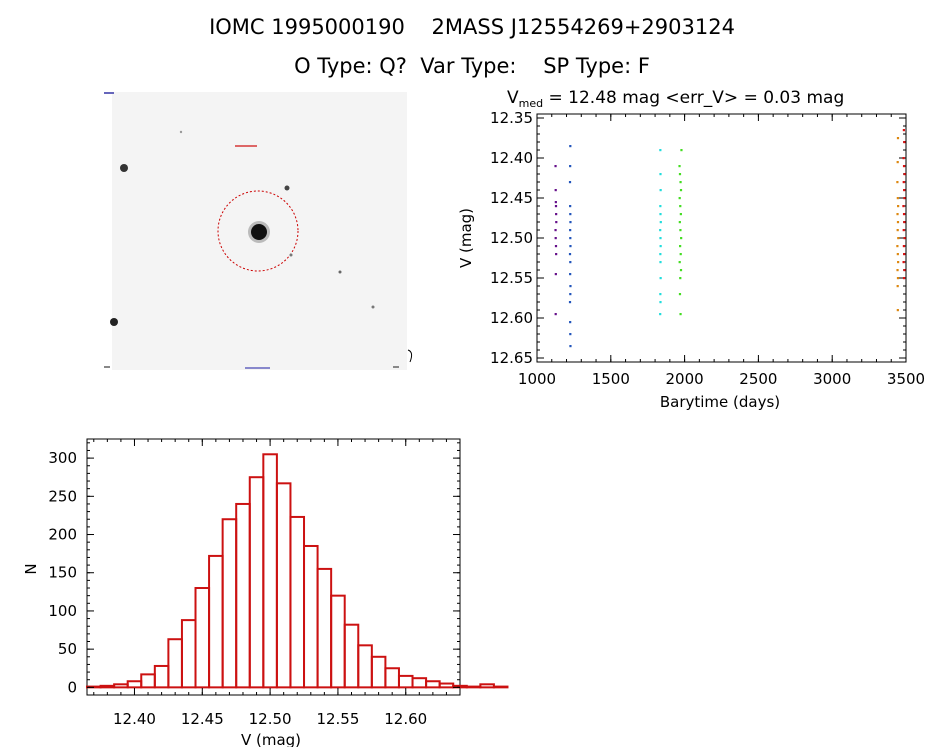 This screenshot has height=747, width=944. Describe the element at coordinates (62, 496) in the screenshot. I see `hist-ytick-label: 250` at that location.